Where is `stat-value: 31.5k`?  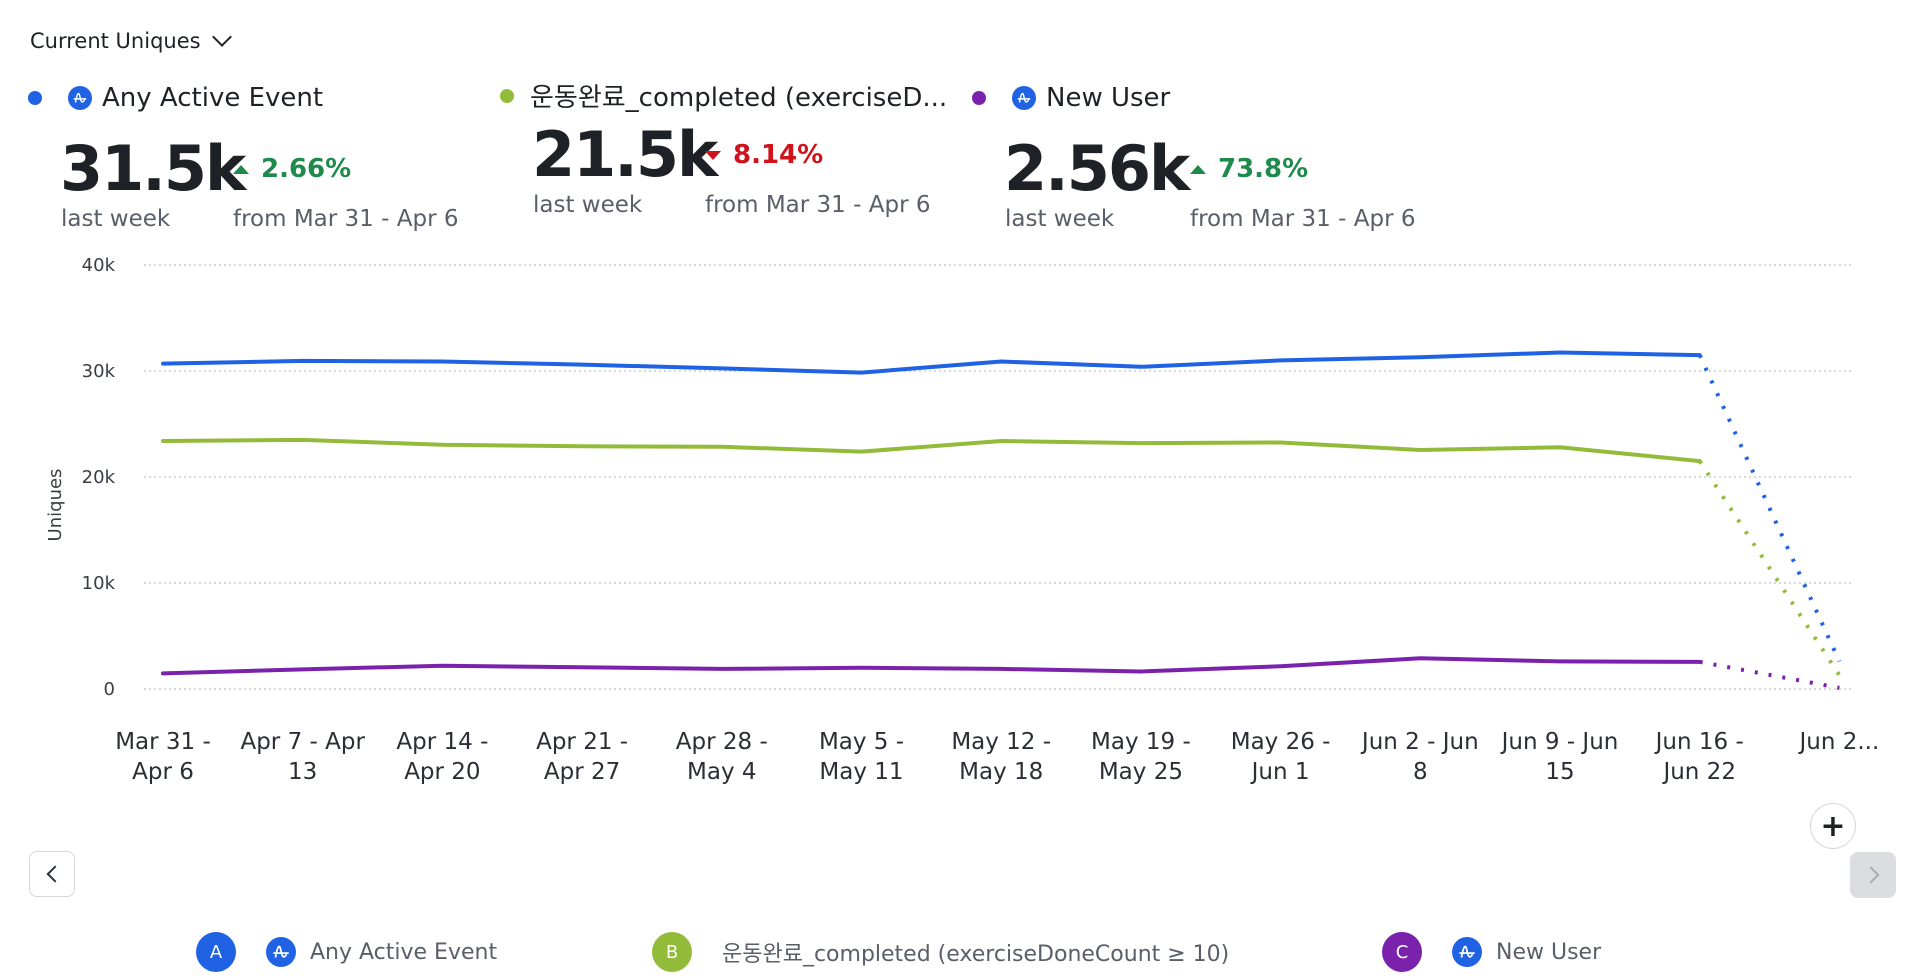 stat-value: 31.5k is located at coordinates (153, 168).